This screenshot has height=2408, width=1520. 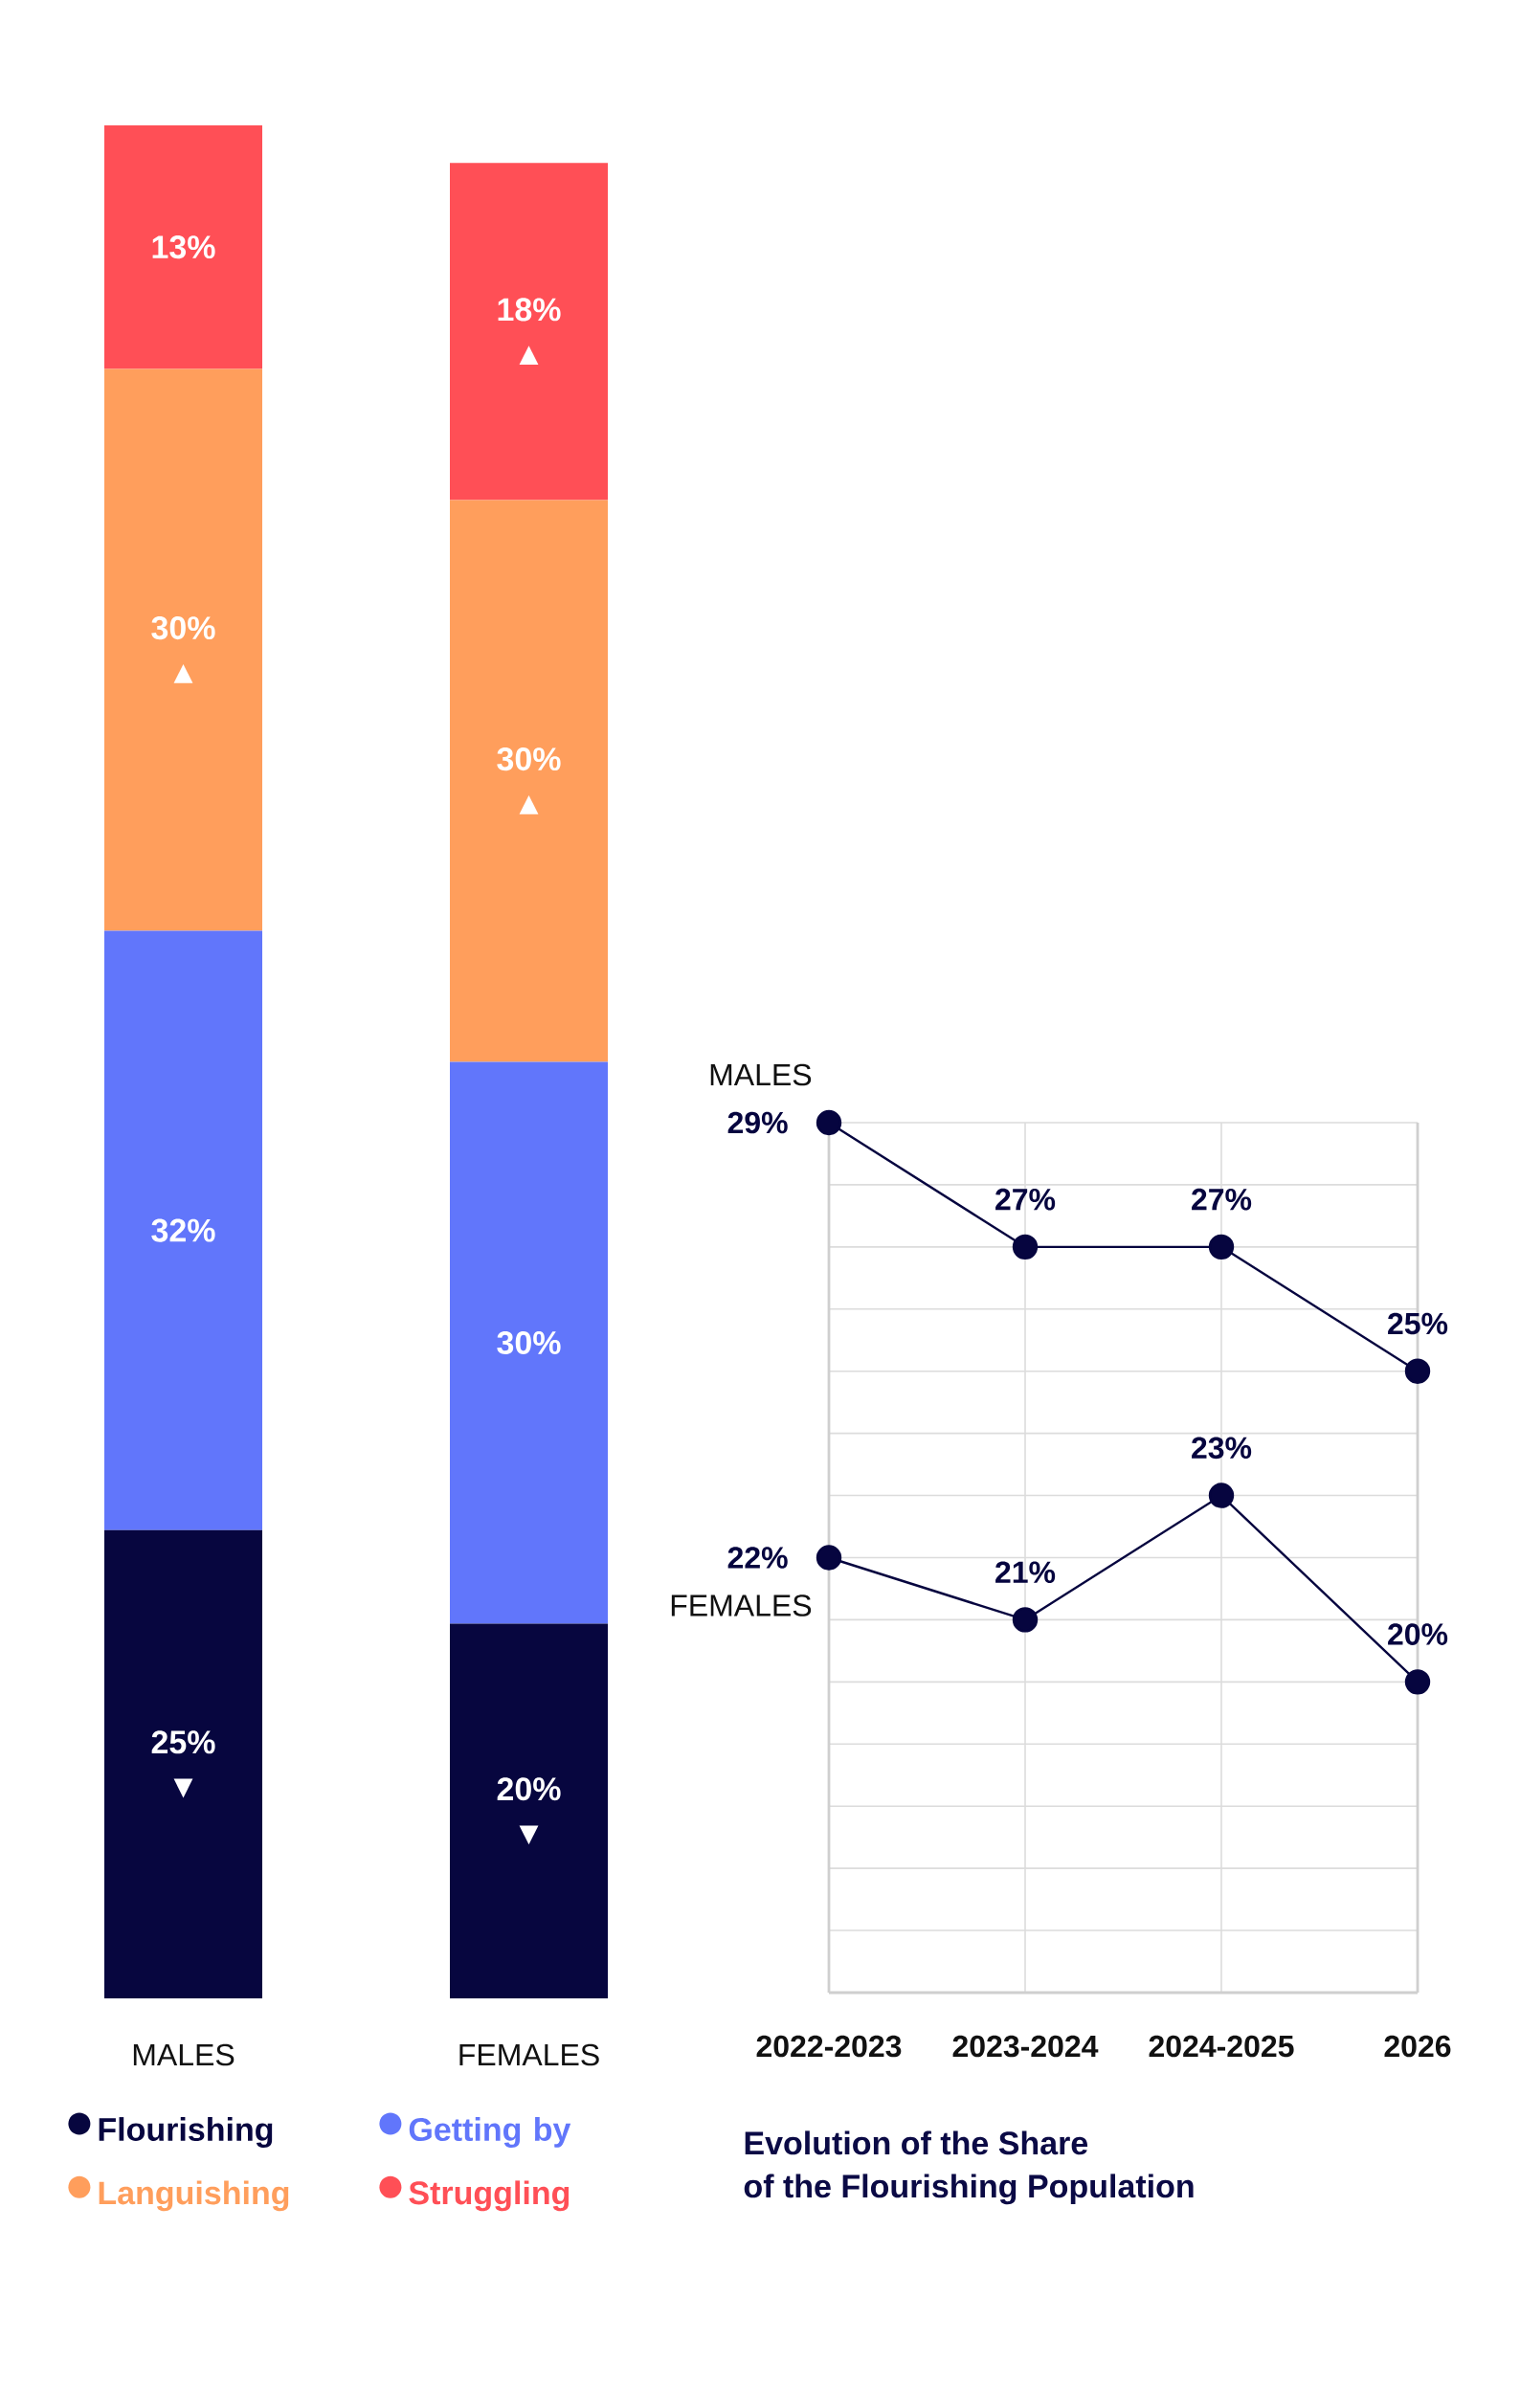 I want to click on legend-label: Languishing, so click(x=194, y=2196).